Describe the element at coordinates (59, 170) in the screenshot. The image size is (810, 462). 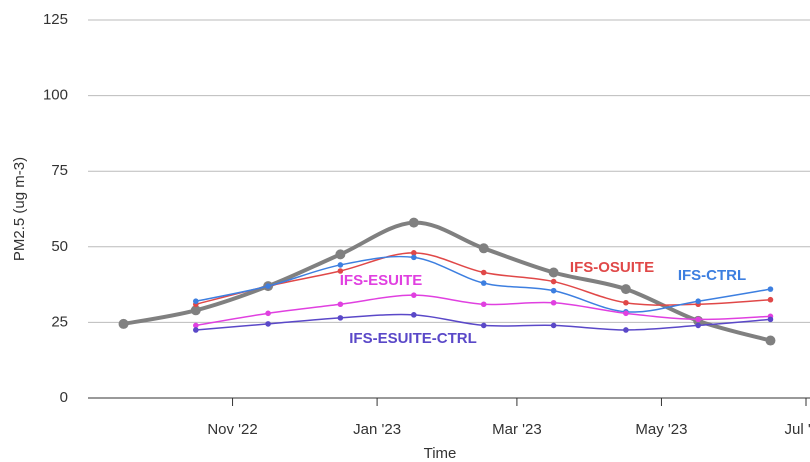
I see `y-tick-label: 75` at that location.